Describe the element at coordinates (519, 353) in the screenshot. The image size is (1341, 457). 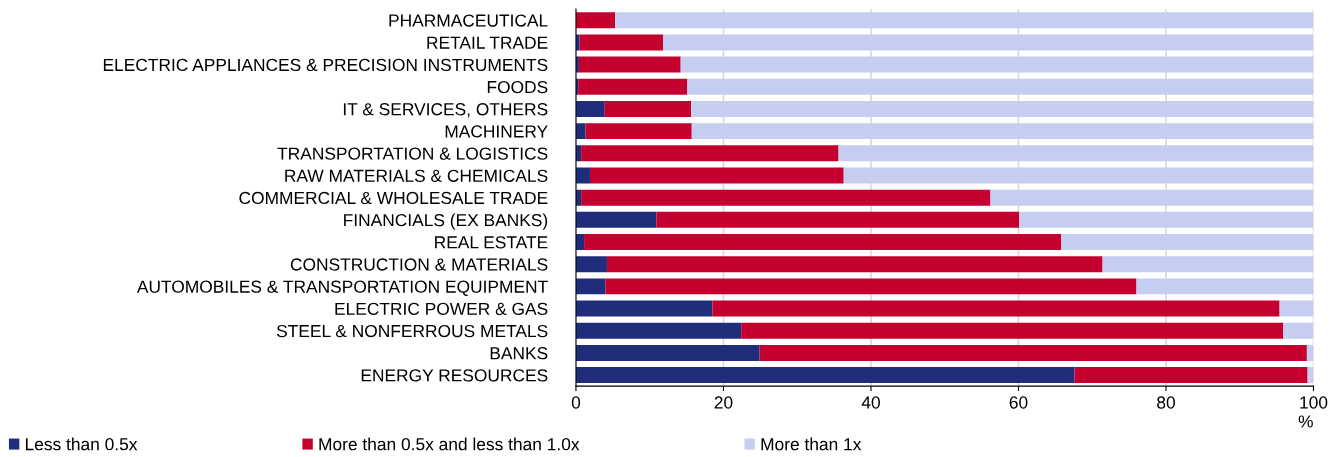
I see `y-tick-label: BANKS` at that location.